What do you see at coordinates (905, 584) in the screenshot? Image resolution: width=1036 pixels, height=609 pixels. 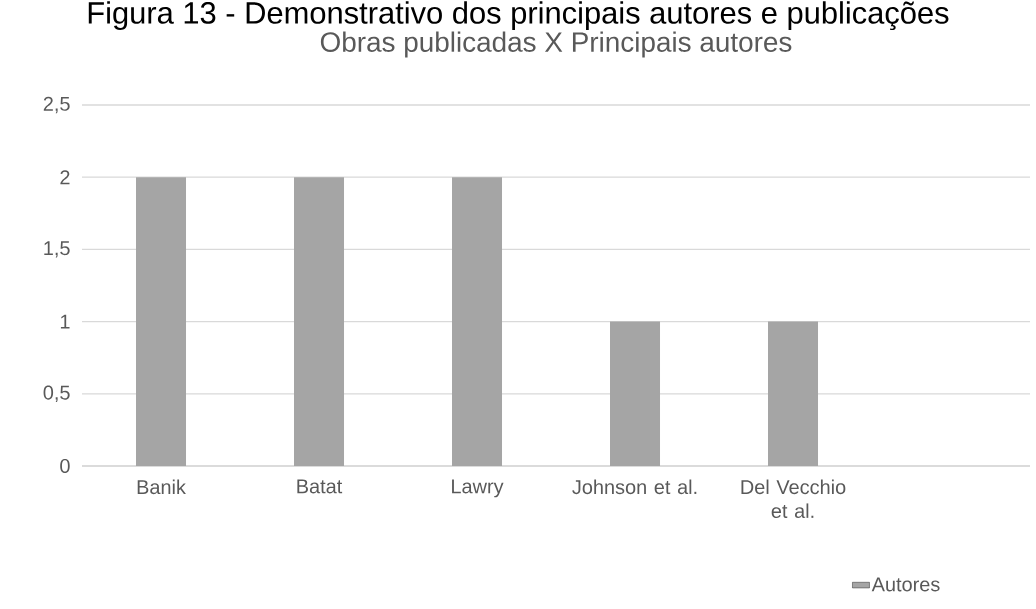 I see `legend-label: Autores` at bounding box center [905, 584].